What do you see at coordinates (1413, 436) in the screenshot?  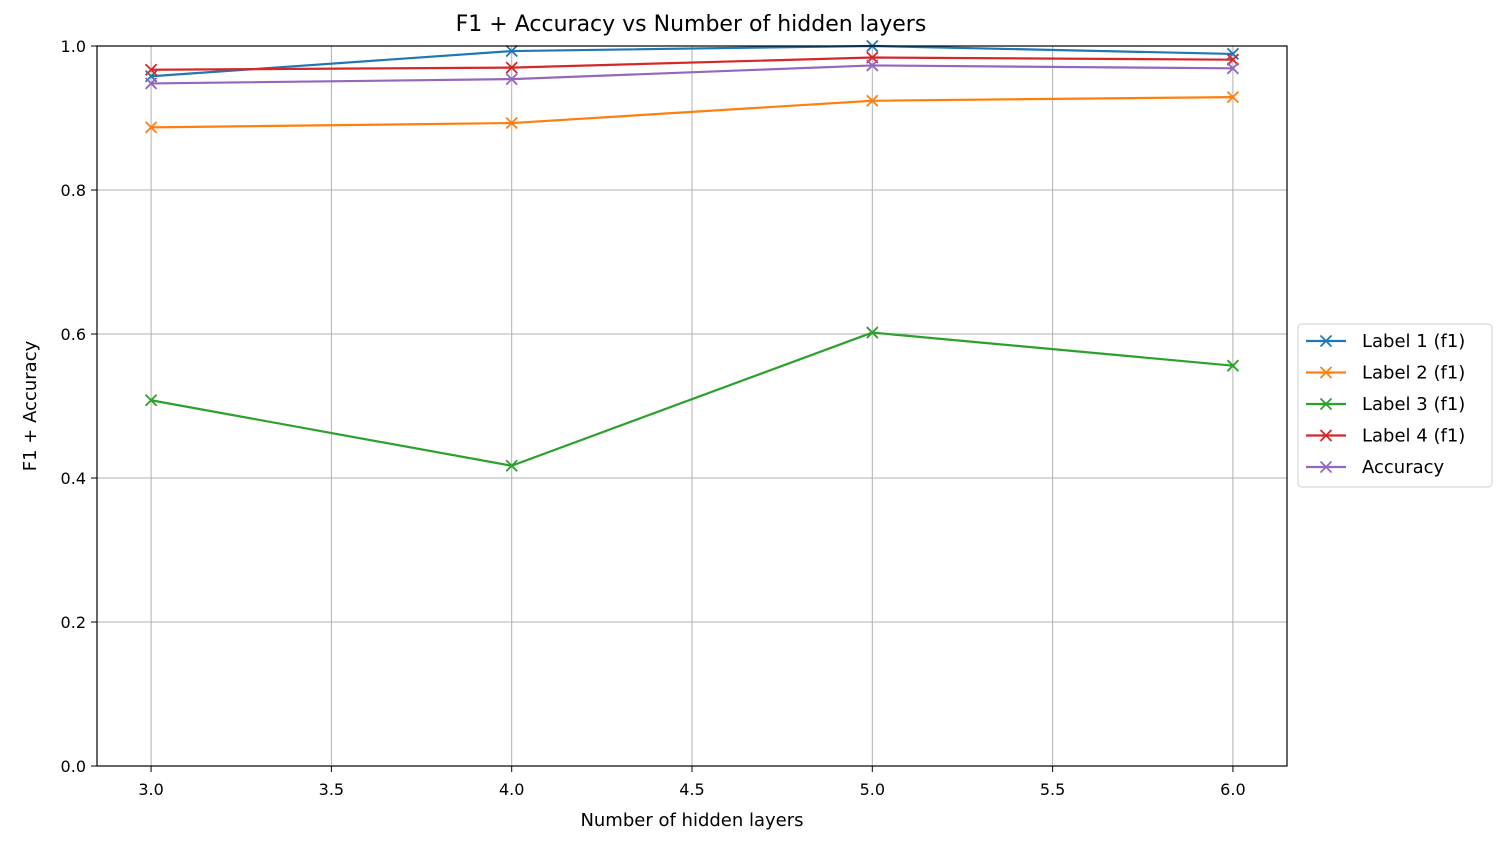 I see `legend-label: Label 4 (f1)` at bounding box center [1413, 436].